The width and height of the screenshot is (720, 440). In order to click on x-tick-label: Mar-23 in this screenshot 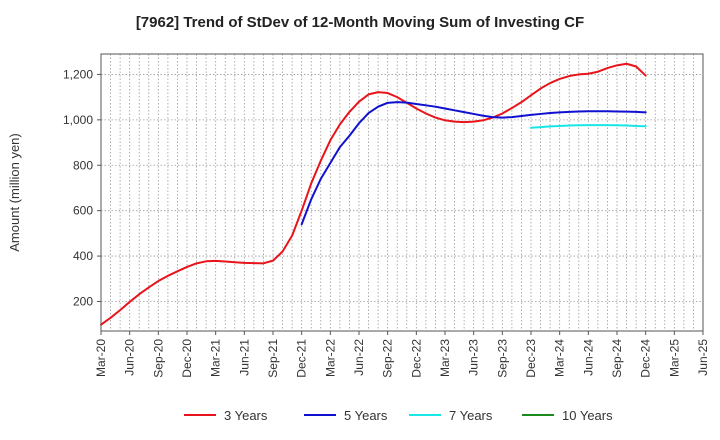, I will do `click(445, 358)`.